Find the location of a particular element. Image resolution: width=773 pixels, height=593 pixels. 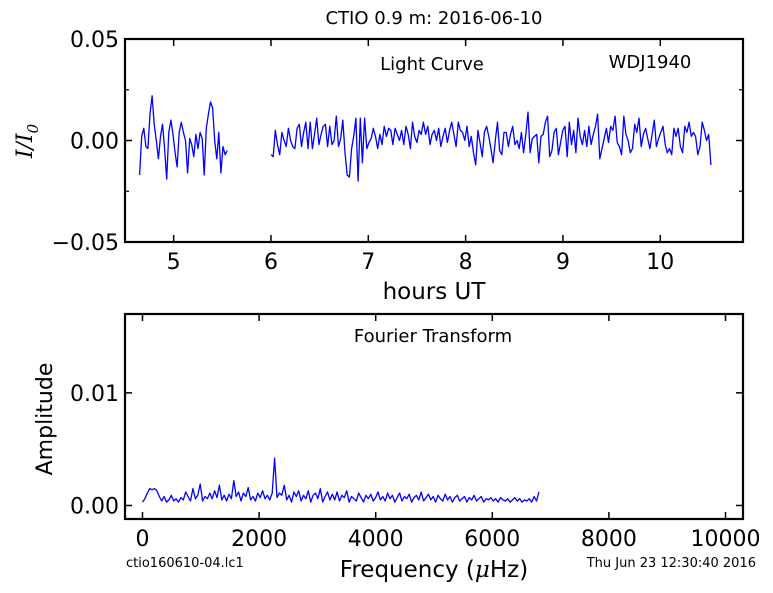

footer-timestamp: Thu Jun 23 12:30:40 2016 is located at coordinates (671, 563).